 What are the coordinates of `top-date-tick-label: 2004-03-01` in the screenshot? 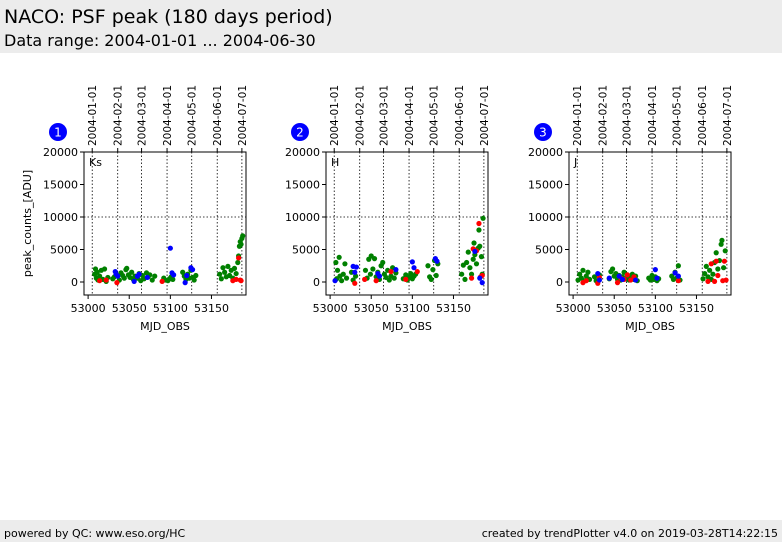 It's located at (143, 115).